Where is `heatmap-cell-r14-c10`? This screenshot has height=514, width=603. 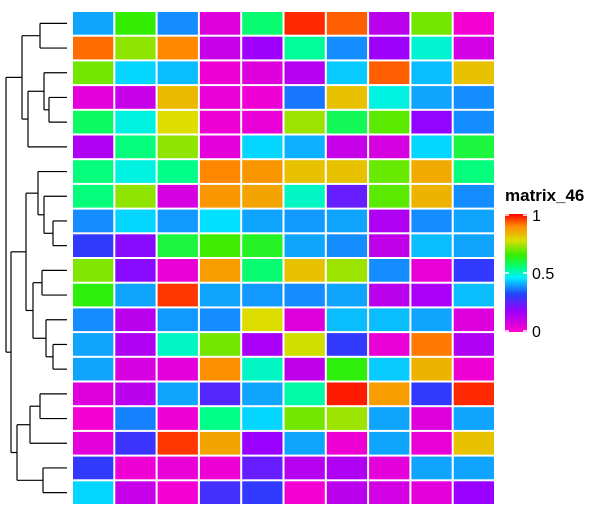
heatmap-cell-r14-c10 is located at coordinates (473, 344).